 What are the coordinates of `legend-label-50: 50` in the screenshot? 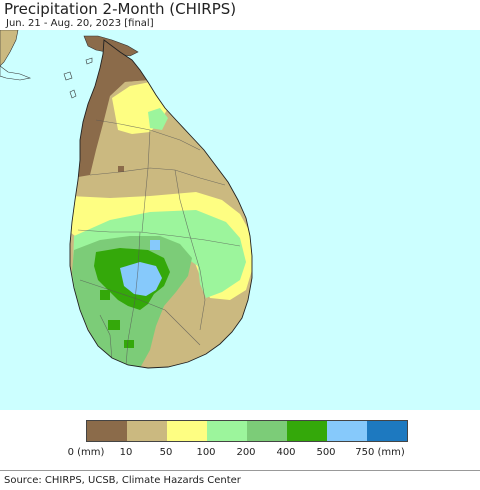 It's located at (166, 452).